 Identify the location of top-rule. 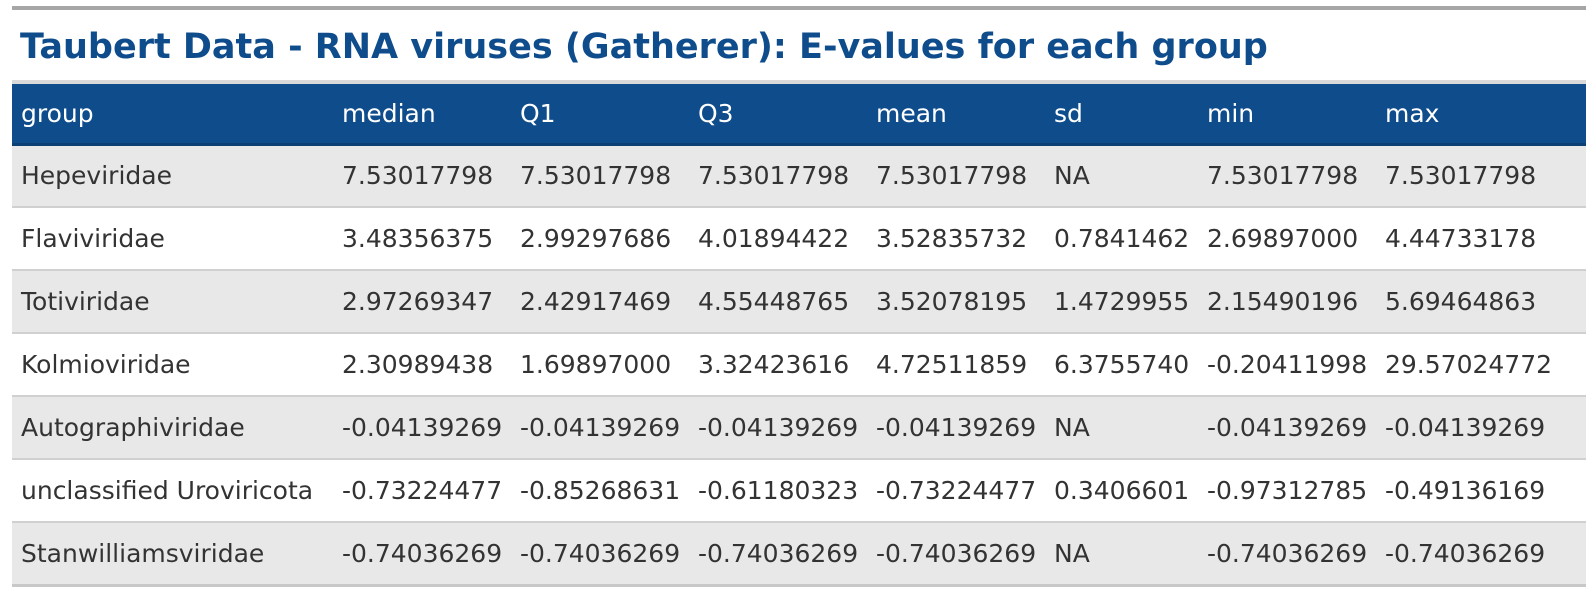
(799, 8).